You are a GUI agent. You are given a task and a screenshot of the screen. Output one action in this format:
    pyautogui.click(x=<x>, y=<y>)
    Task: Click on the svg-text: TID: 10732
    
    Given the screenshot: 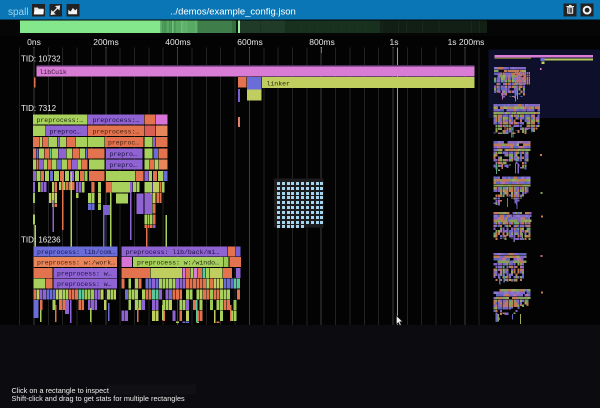 What is the action you would take?
    pyautogui.click(x=41, y=59)
    